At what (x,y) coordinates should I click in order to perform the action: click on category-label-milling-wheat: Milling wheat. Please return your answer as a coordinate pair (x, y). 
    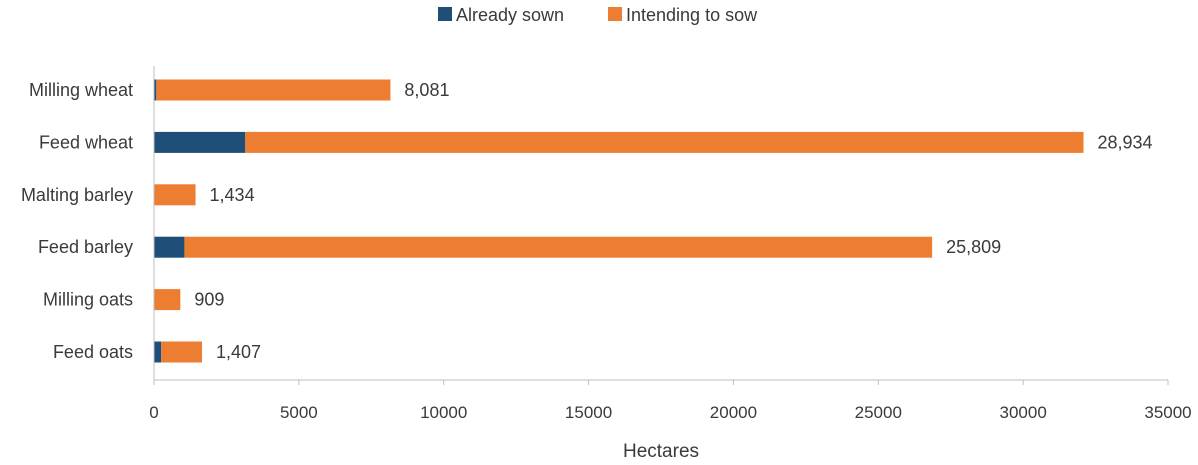
    Looking at the image, I should click on (81, 90).